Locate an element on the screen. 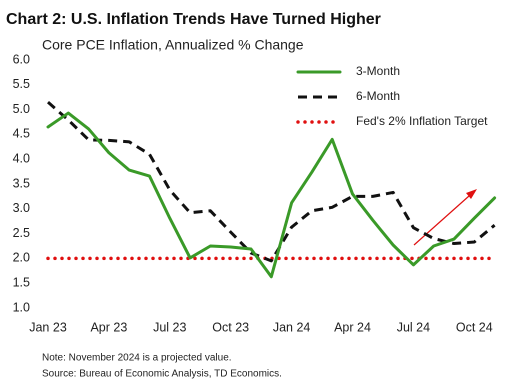  legend-label: Fed's 2% Inflation Target is located at coordinates (422, 121).